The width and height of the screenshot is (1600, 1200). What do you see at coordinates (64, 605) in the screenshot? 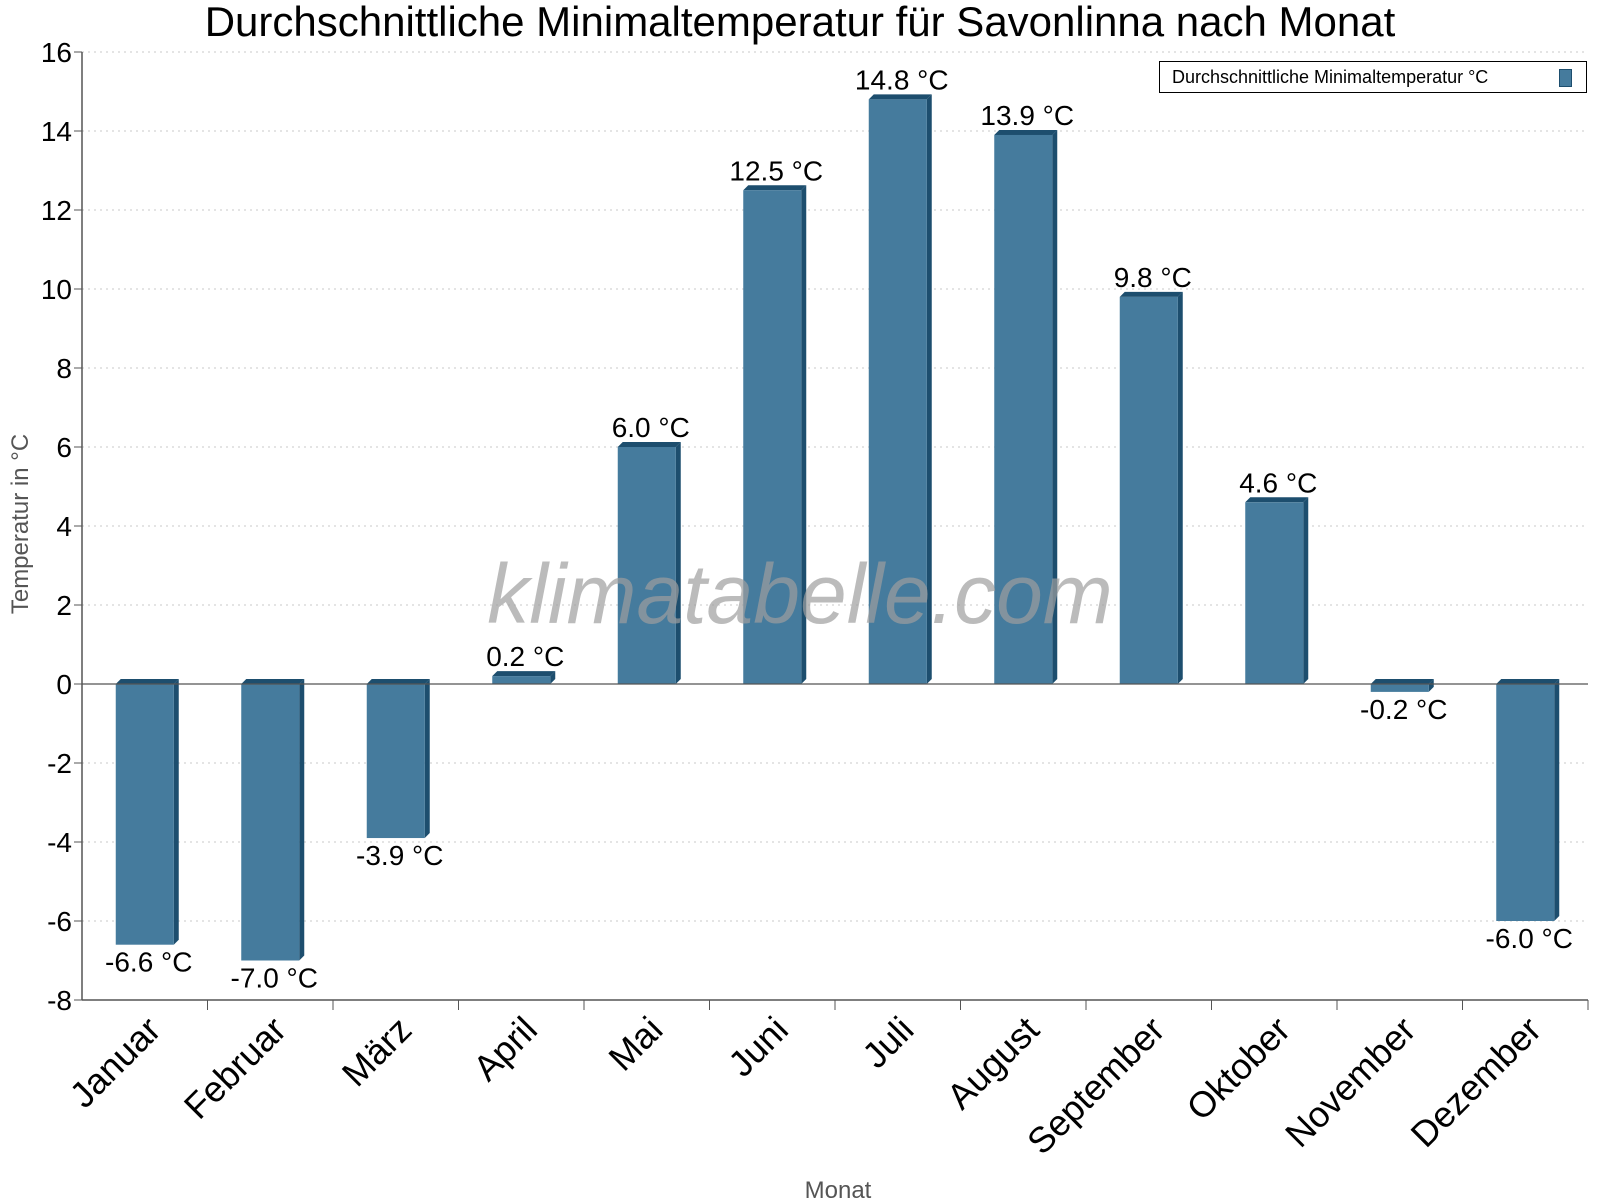
I see `y-tick-label: 2` at bounding box center [64, 605].